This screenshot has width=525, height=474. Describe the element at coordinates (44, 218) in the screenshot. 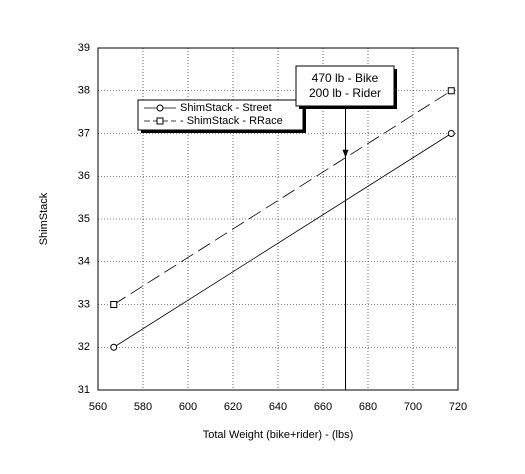

I see `y-axis-label: ShimStack` at that location.